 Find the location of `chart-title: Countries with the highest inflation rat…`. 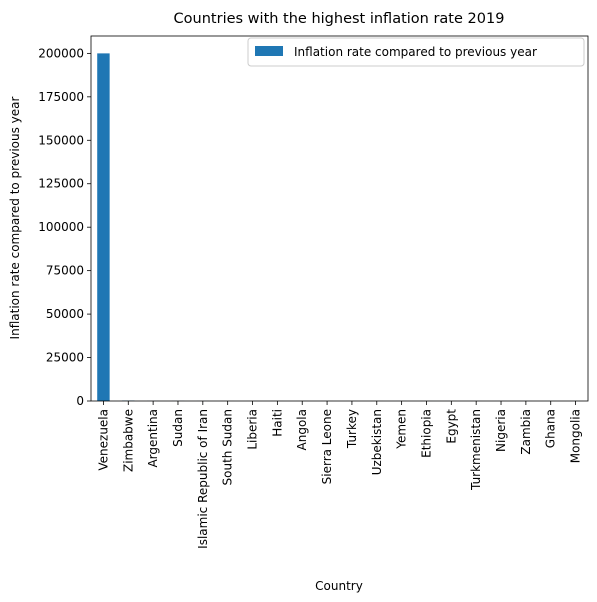

chart-title: Countries with the highest inflation rat… is located at coordinates (339, 19).